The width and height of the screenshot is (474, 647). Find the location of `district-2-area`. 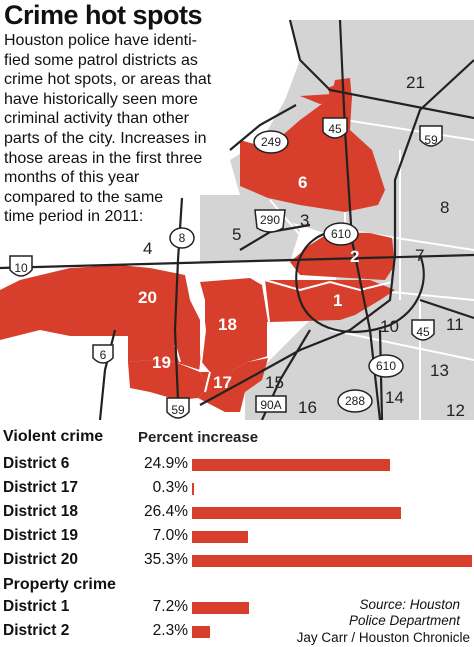

district-2-area is located at coordinates (342, 256).